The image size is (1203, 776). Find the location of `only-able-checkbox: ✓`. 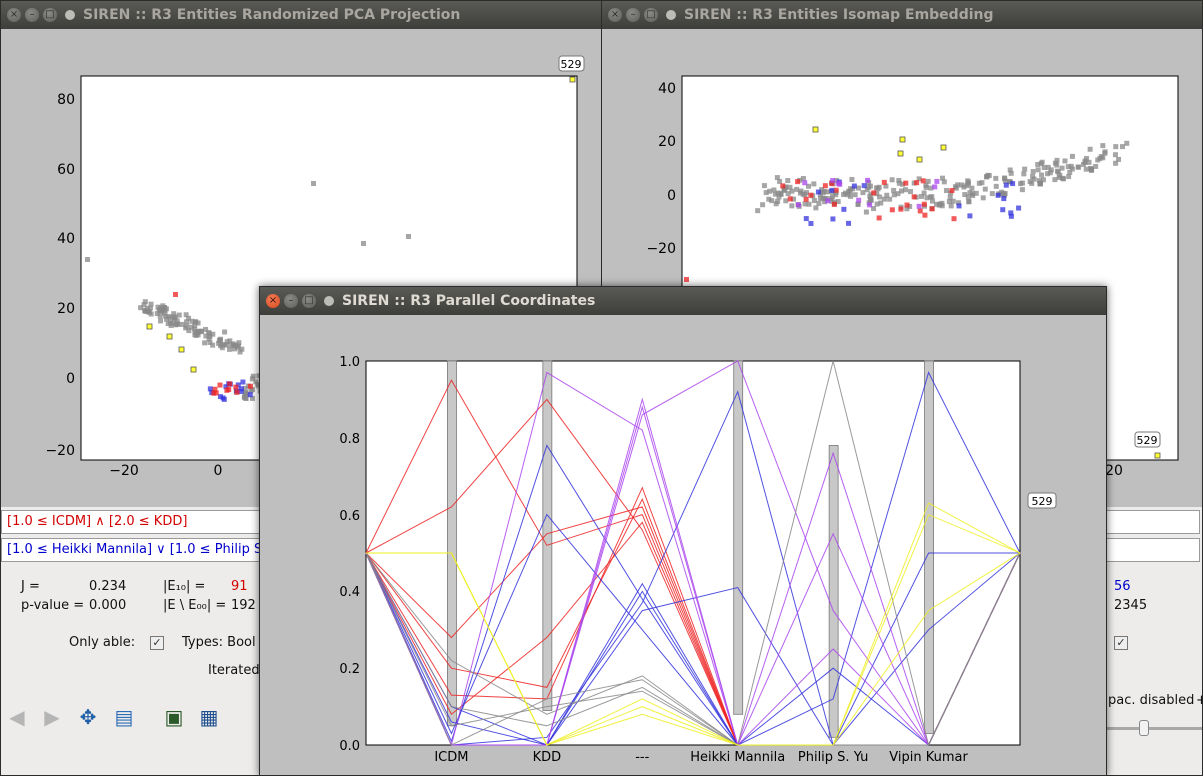

only-able-checkbox: ✓ is located at coordinates (157, 643).